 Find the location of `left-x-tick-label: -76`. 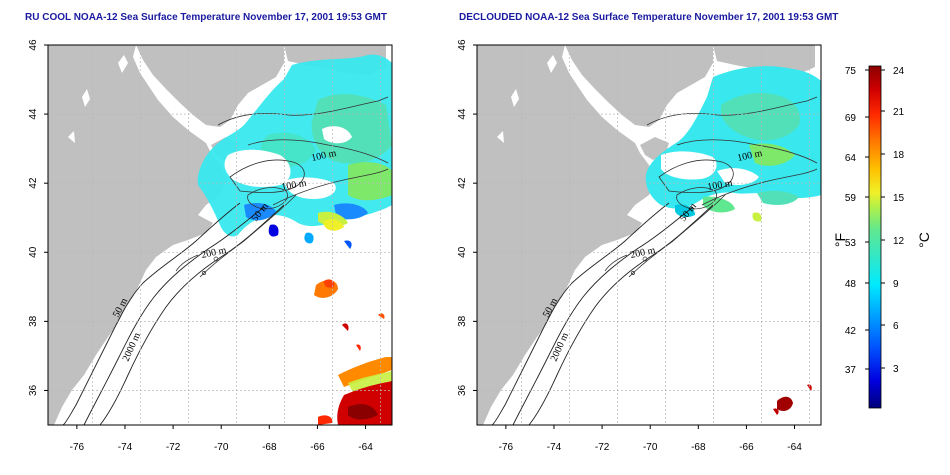

left-x-tick-label: -76 is located at coordinates (77, 447).